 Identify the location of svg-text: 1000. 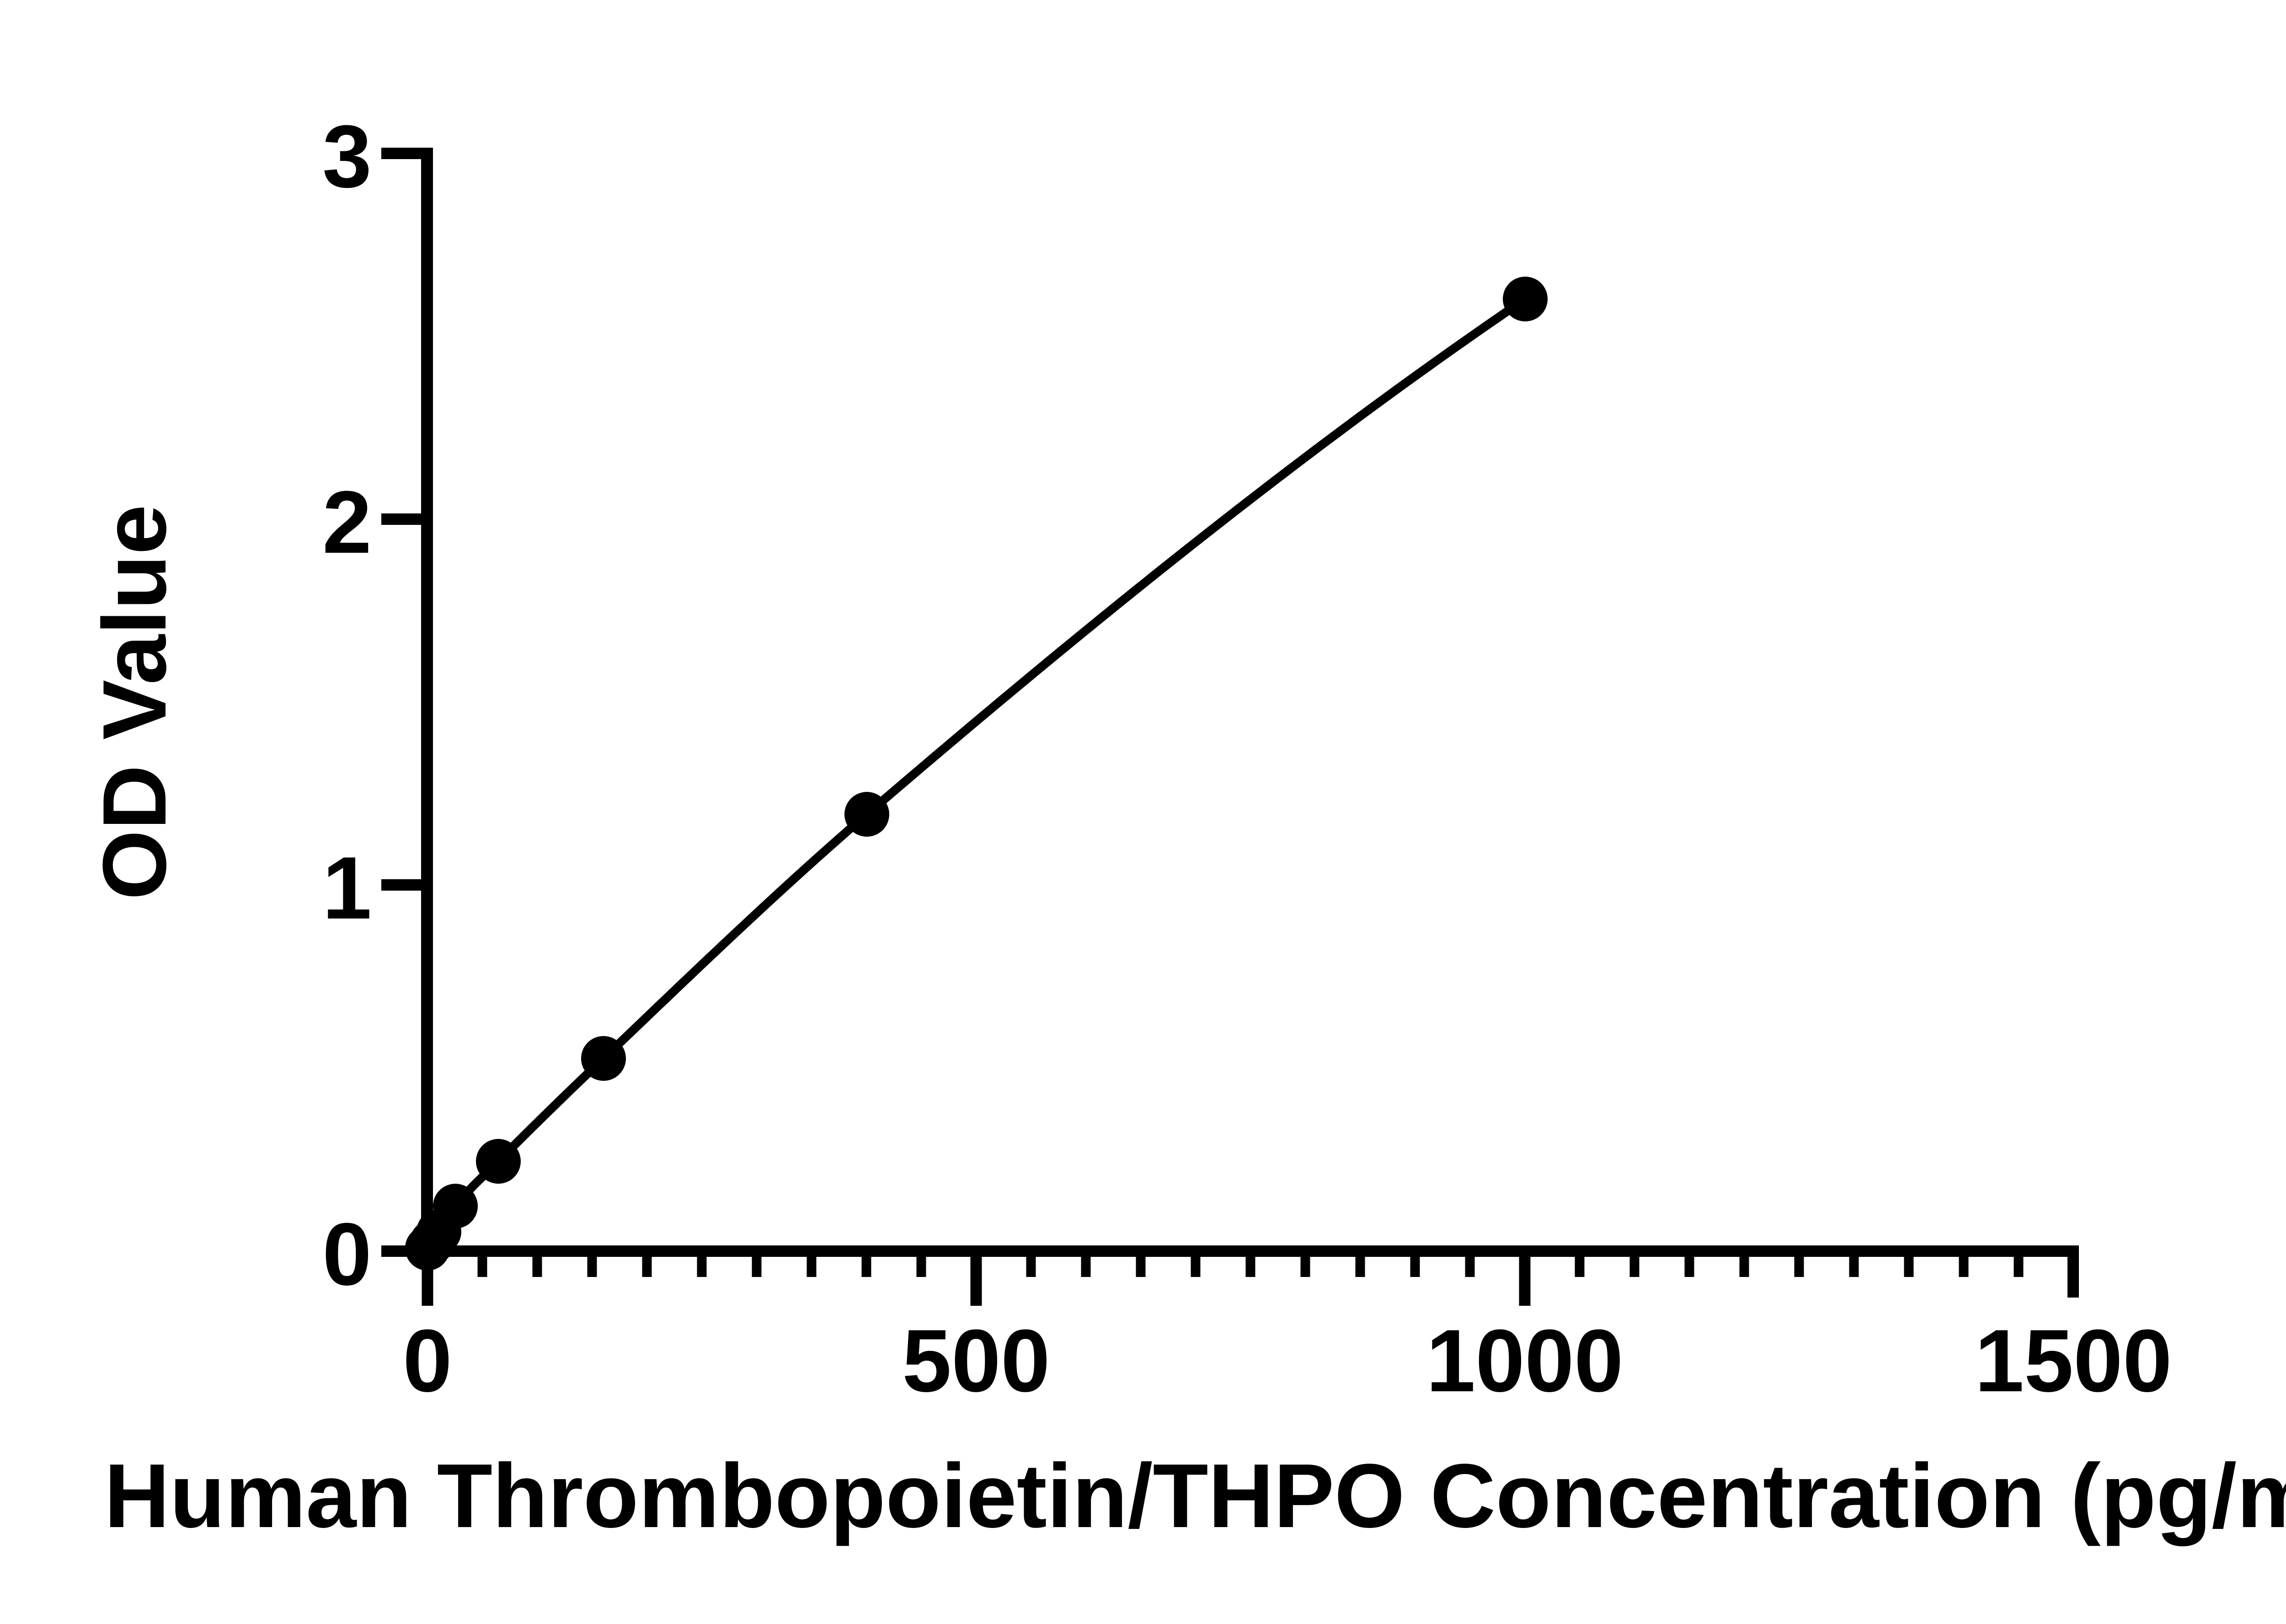
(1525, 1360).